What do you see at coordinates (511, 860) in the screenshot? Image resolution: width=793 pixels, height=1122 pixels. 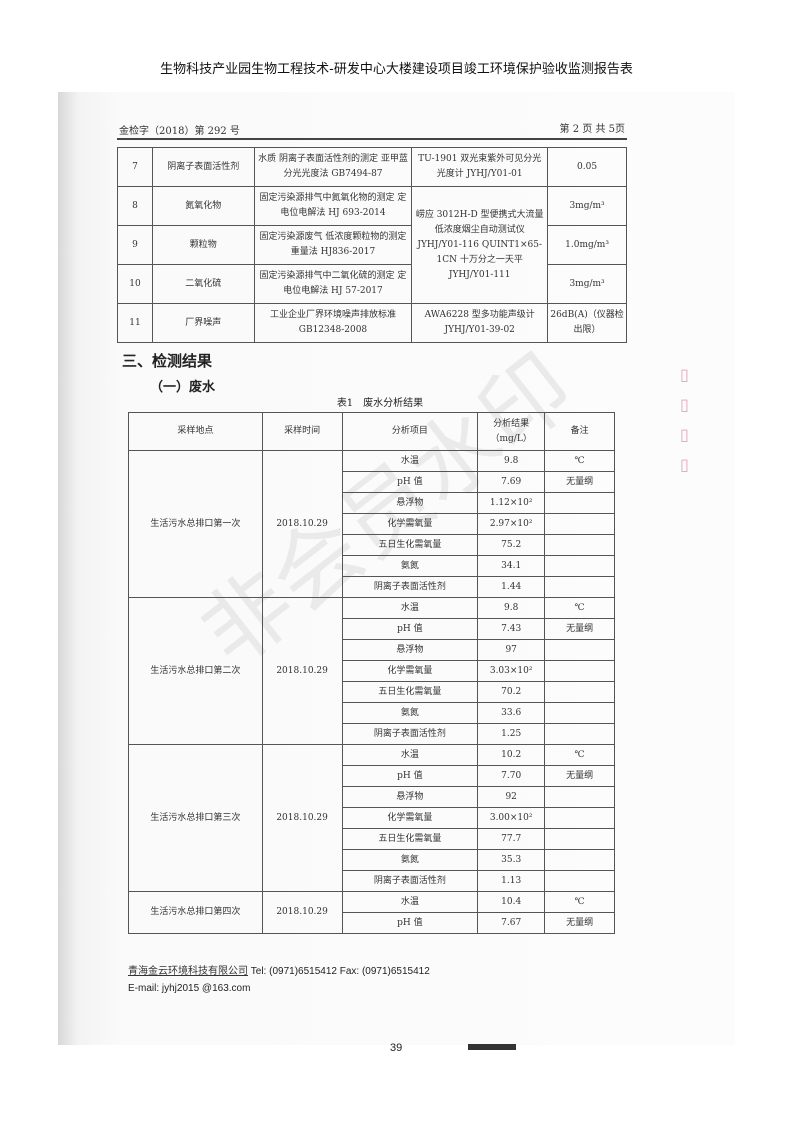 I see `result-value: 35.3` at bounding box center [511, 860].